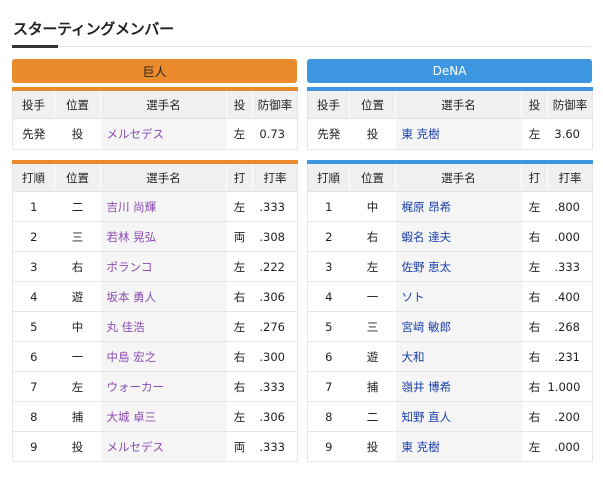 The height and width of the screenshot is (480, 603). Describe the element at coordinates (372, 266) in the screenshot. I see `player-position: 左` at that location.